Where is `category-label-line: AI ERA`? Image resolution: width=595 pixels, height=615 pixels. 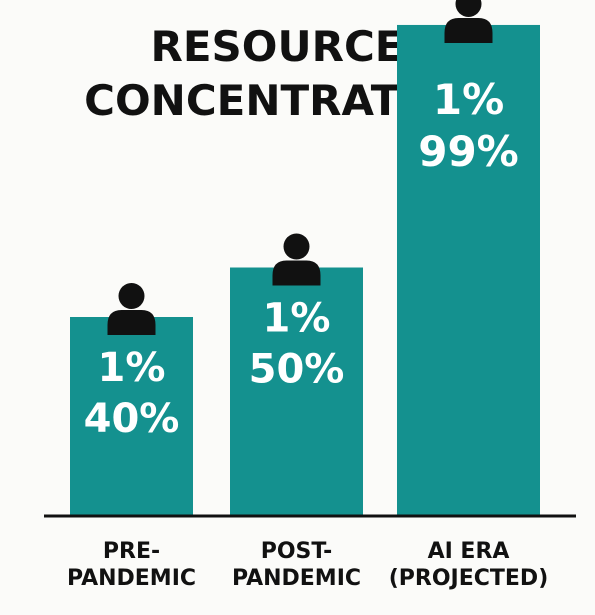 category-label-line: AI ERA is located at coordinates (469, 551).